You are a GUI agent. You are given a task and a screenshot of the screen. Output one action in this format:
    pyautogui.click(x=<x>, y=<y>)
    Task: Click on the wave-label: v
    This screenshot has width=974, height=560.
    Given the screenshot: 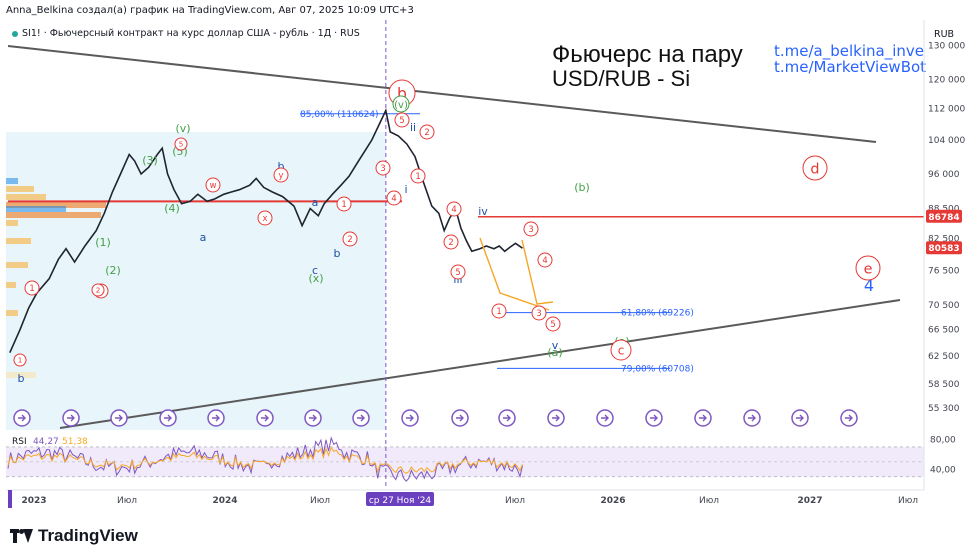 What is the action you would take?
    pyautogui.click(x=555, y=345)
    